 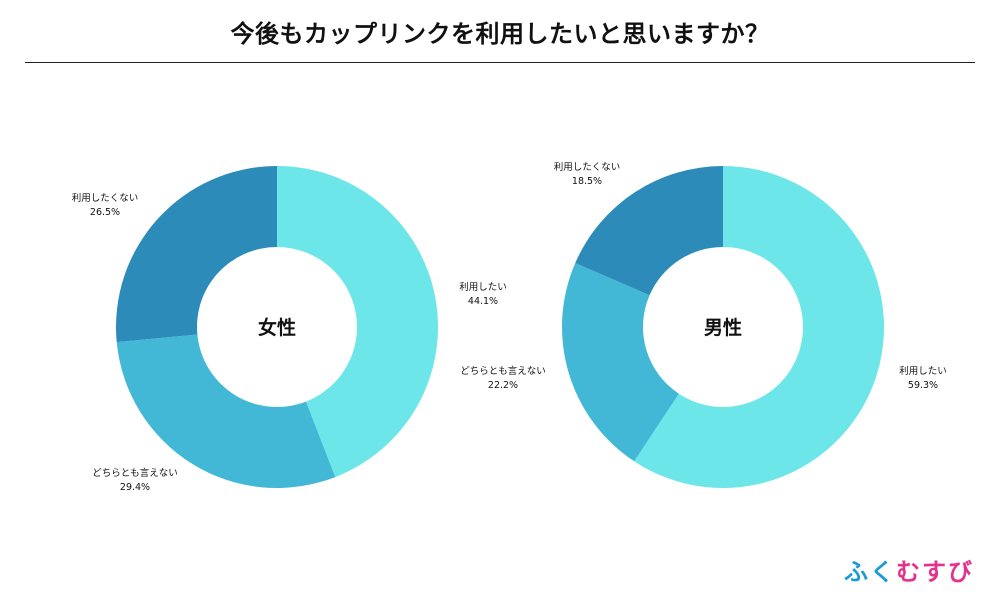 What do you see at coordinates (277, 327) in the screenshot?
I see `donut-center-label: 女性` at bounding box center [277, 327].